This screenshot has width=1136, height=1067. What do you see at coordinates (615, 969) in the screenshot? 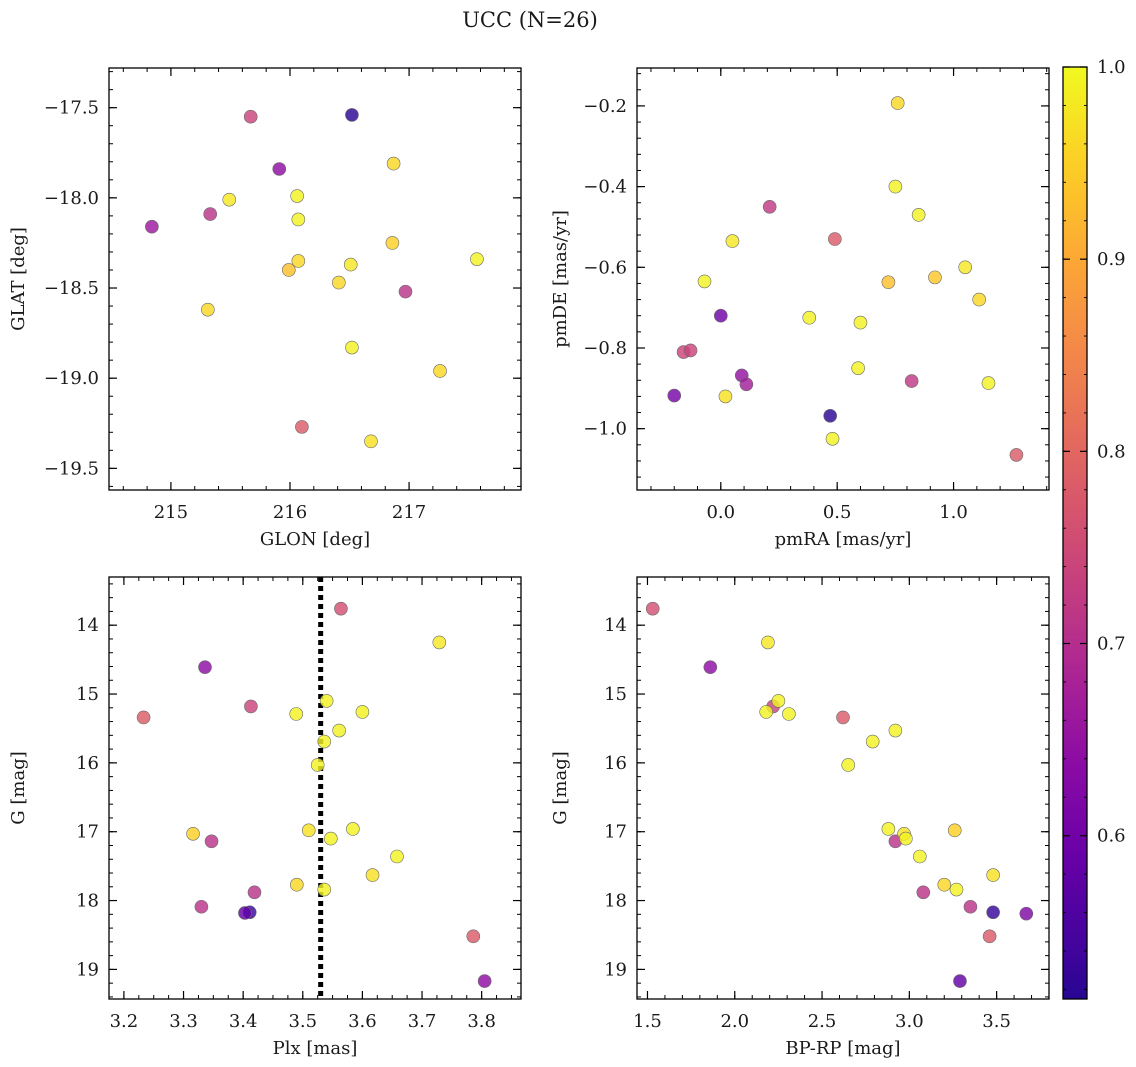
I see `y-tick-label: 19` at bounding box center [615, 969].